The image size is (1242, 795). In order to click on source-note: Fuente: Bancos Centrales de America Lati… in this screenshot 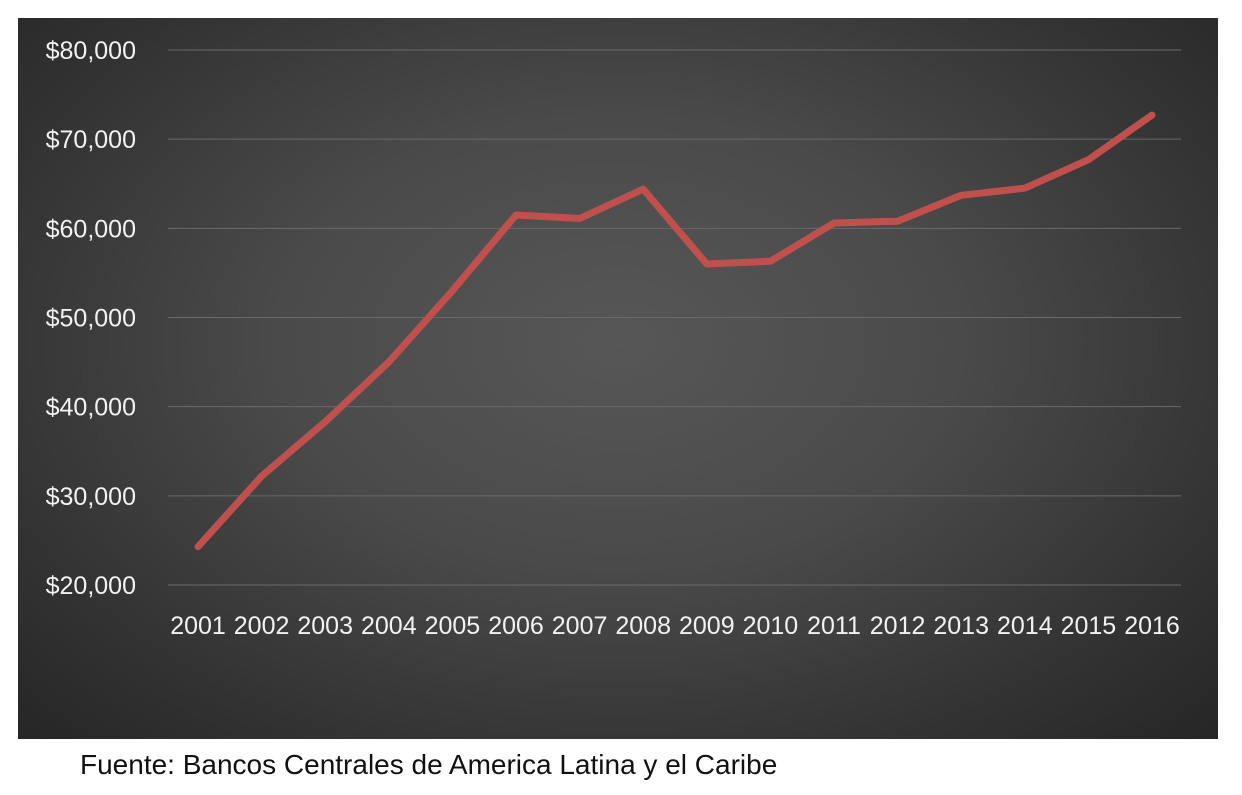, I will do `click(429, 764)`.